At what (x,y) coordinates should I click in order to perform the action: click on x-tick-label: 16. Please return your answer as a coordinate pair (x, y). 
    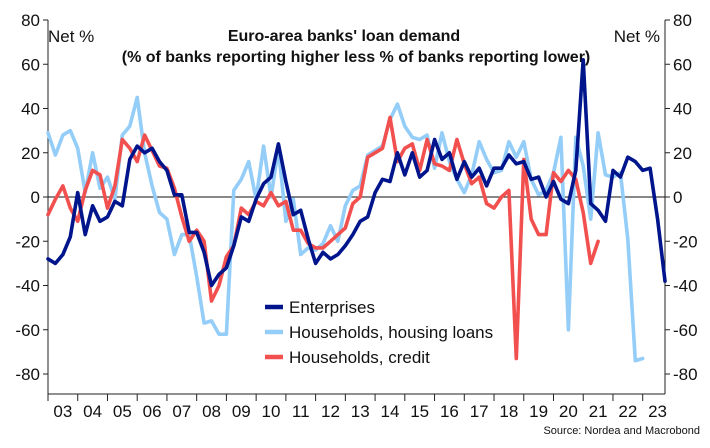
    Looking at the image, I should click on (449, 411).